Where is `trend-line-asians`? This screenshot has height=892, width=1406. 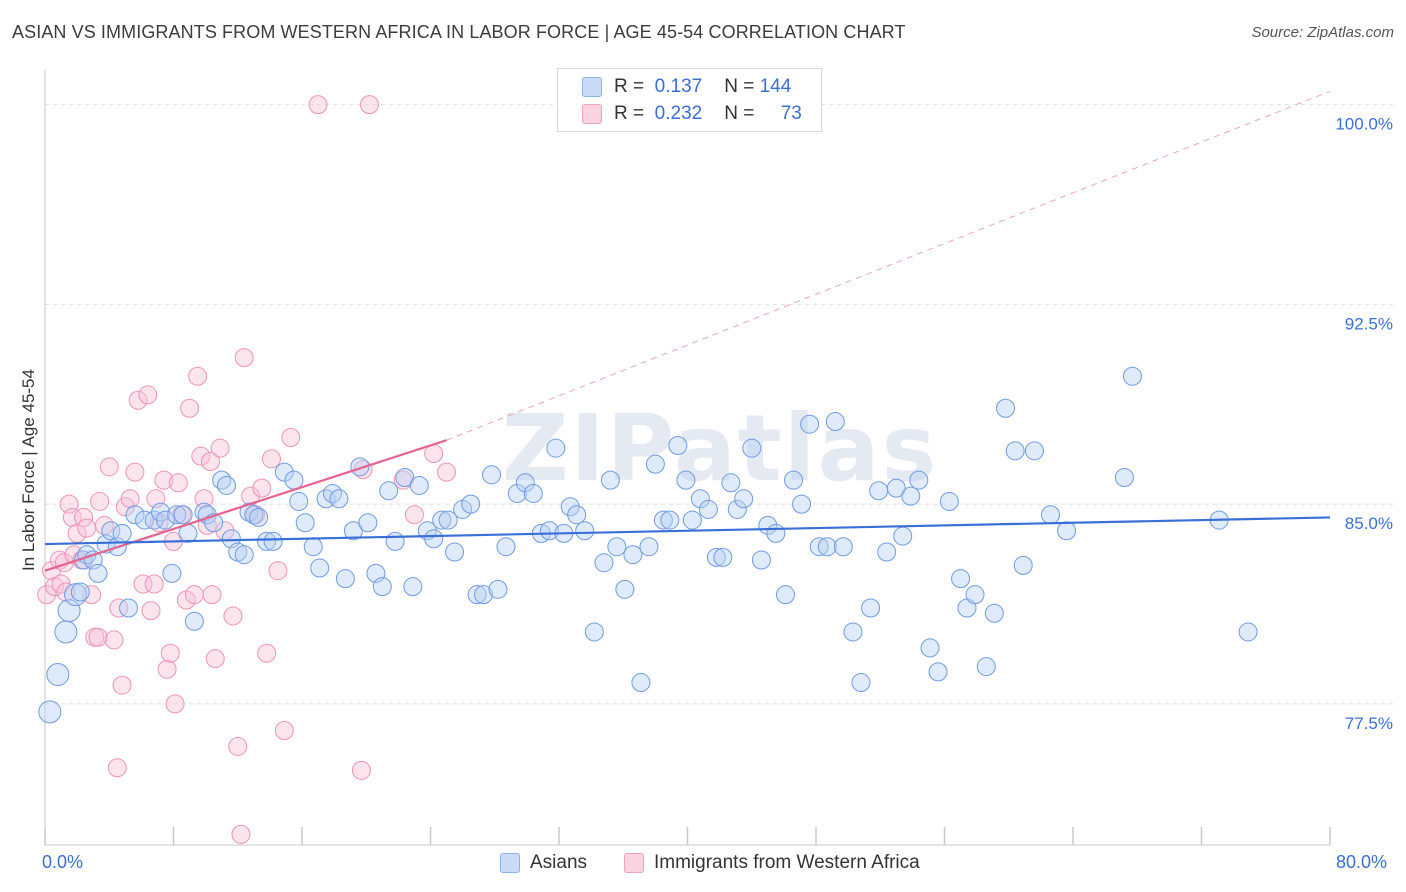
trend-line-asians is located at coordinates (687, 531).